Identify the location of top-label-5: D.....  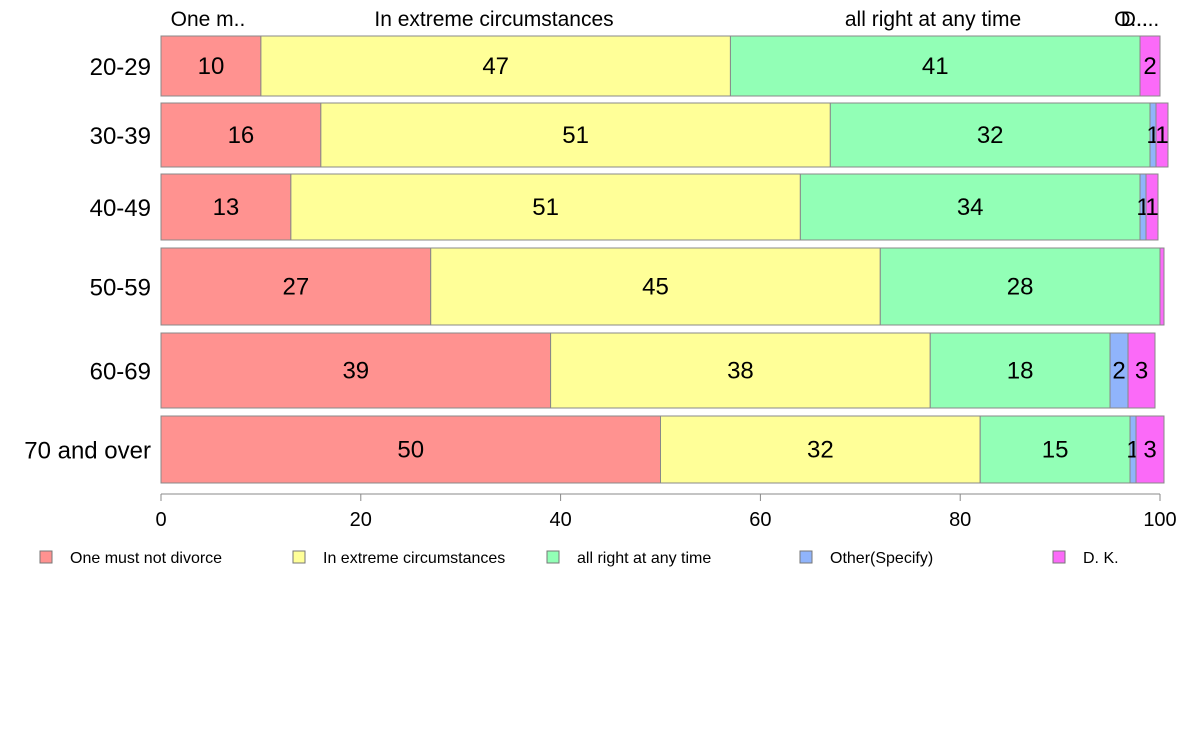
(1140, 19).